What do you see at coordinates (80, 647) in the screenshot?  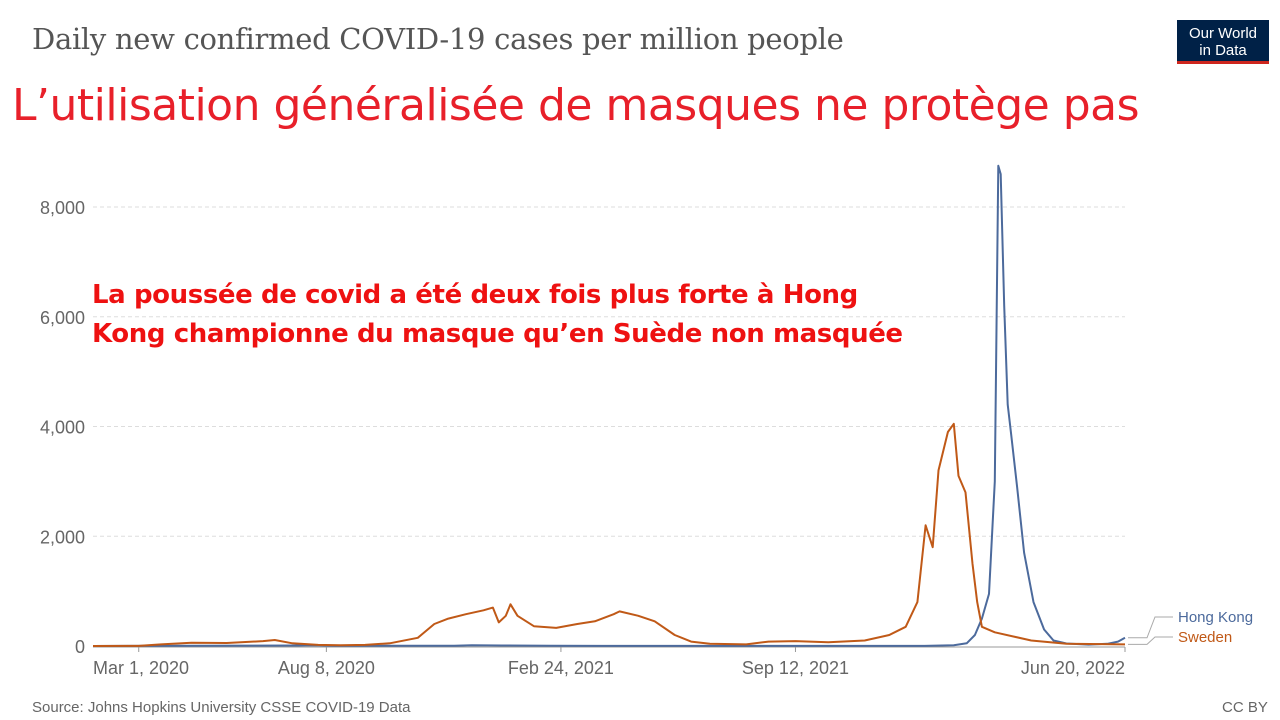 I see `y-tick-label: 0` at bounding box center [80, 647].